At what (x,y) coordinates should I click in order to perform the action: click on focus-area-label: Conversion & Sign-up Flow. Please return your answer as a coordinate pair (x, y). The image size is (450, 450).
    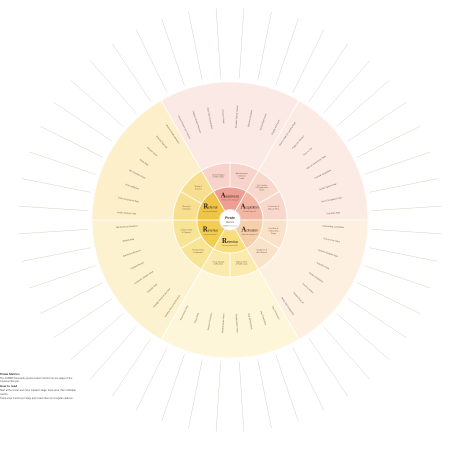
    Looking at the image, I should click on (274, 207).